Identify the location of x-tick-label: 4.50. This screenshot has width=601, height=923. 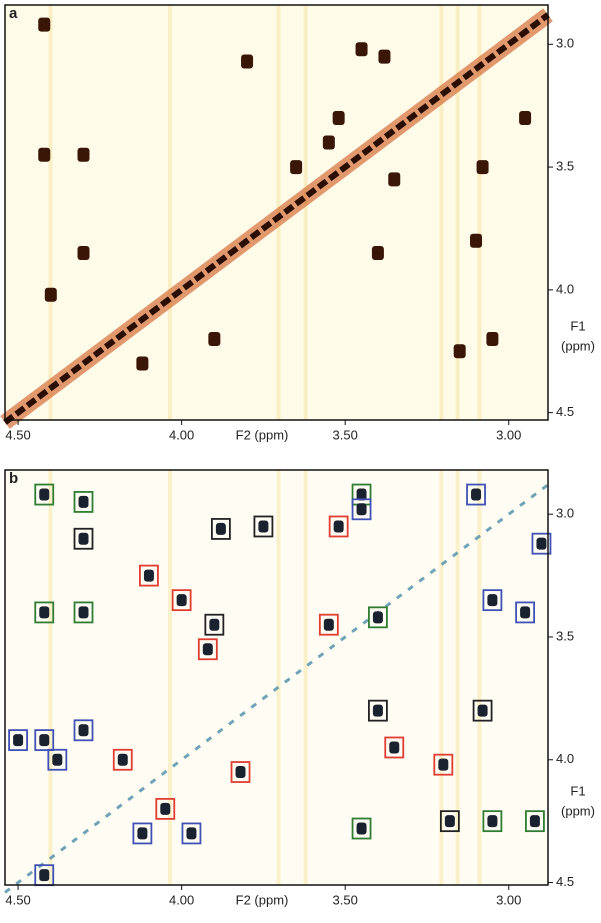
(17, 899).